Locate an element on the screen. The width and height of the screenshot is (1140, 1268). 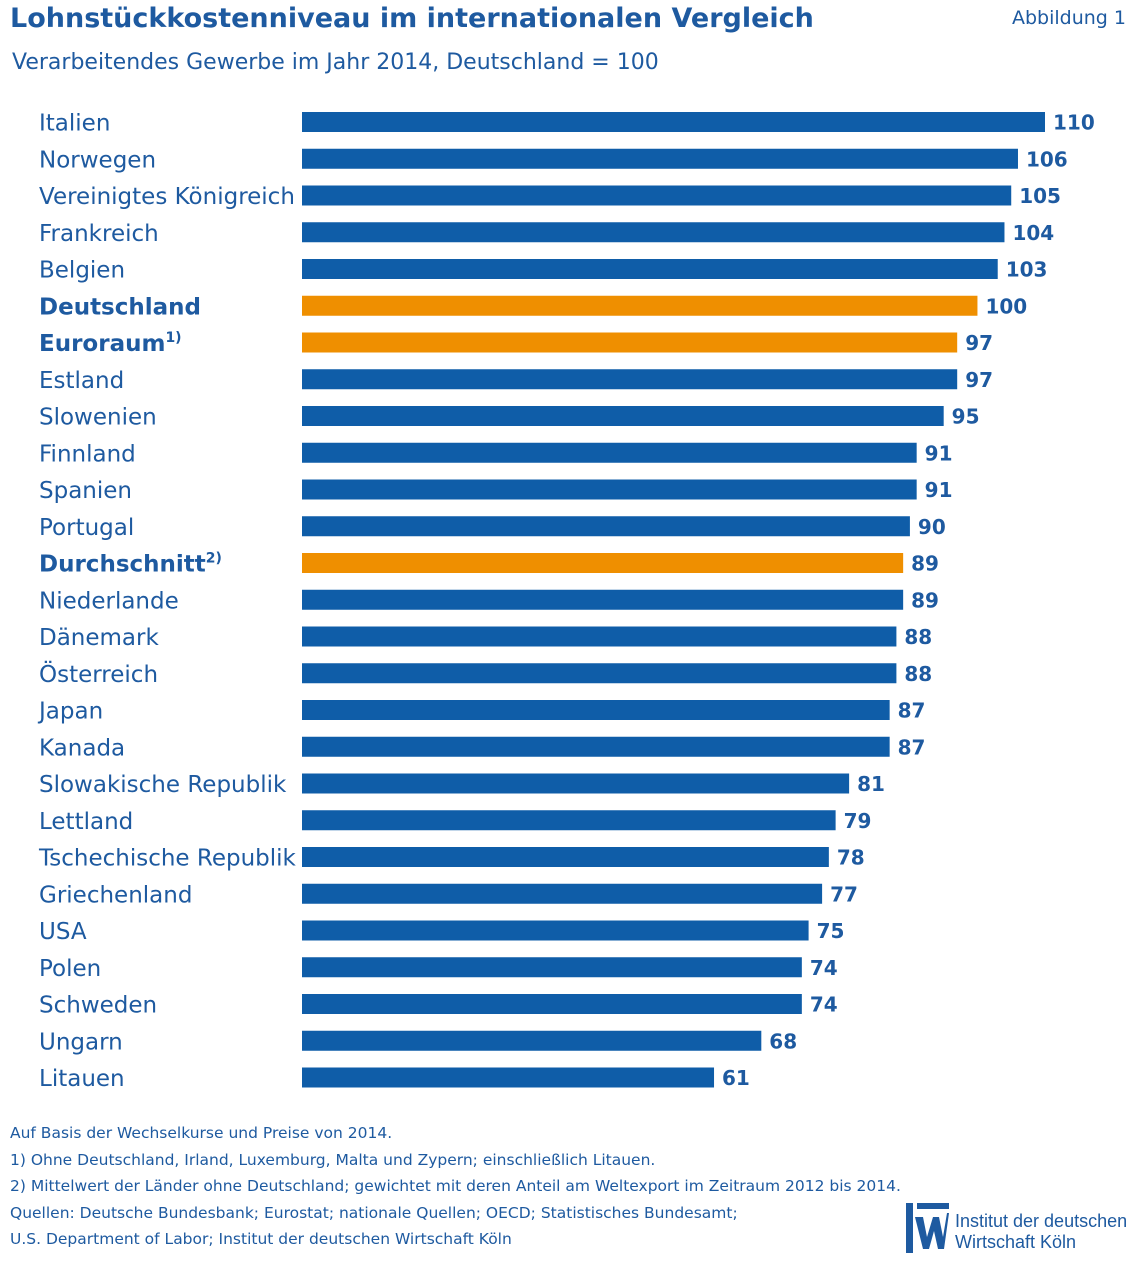
category-label-vereinigtes-koenigreich: Vereinigtes Königreich is located at coordinates (167, 197).